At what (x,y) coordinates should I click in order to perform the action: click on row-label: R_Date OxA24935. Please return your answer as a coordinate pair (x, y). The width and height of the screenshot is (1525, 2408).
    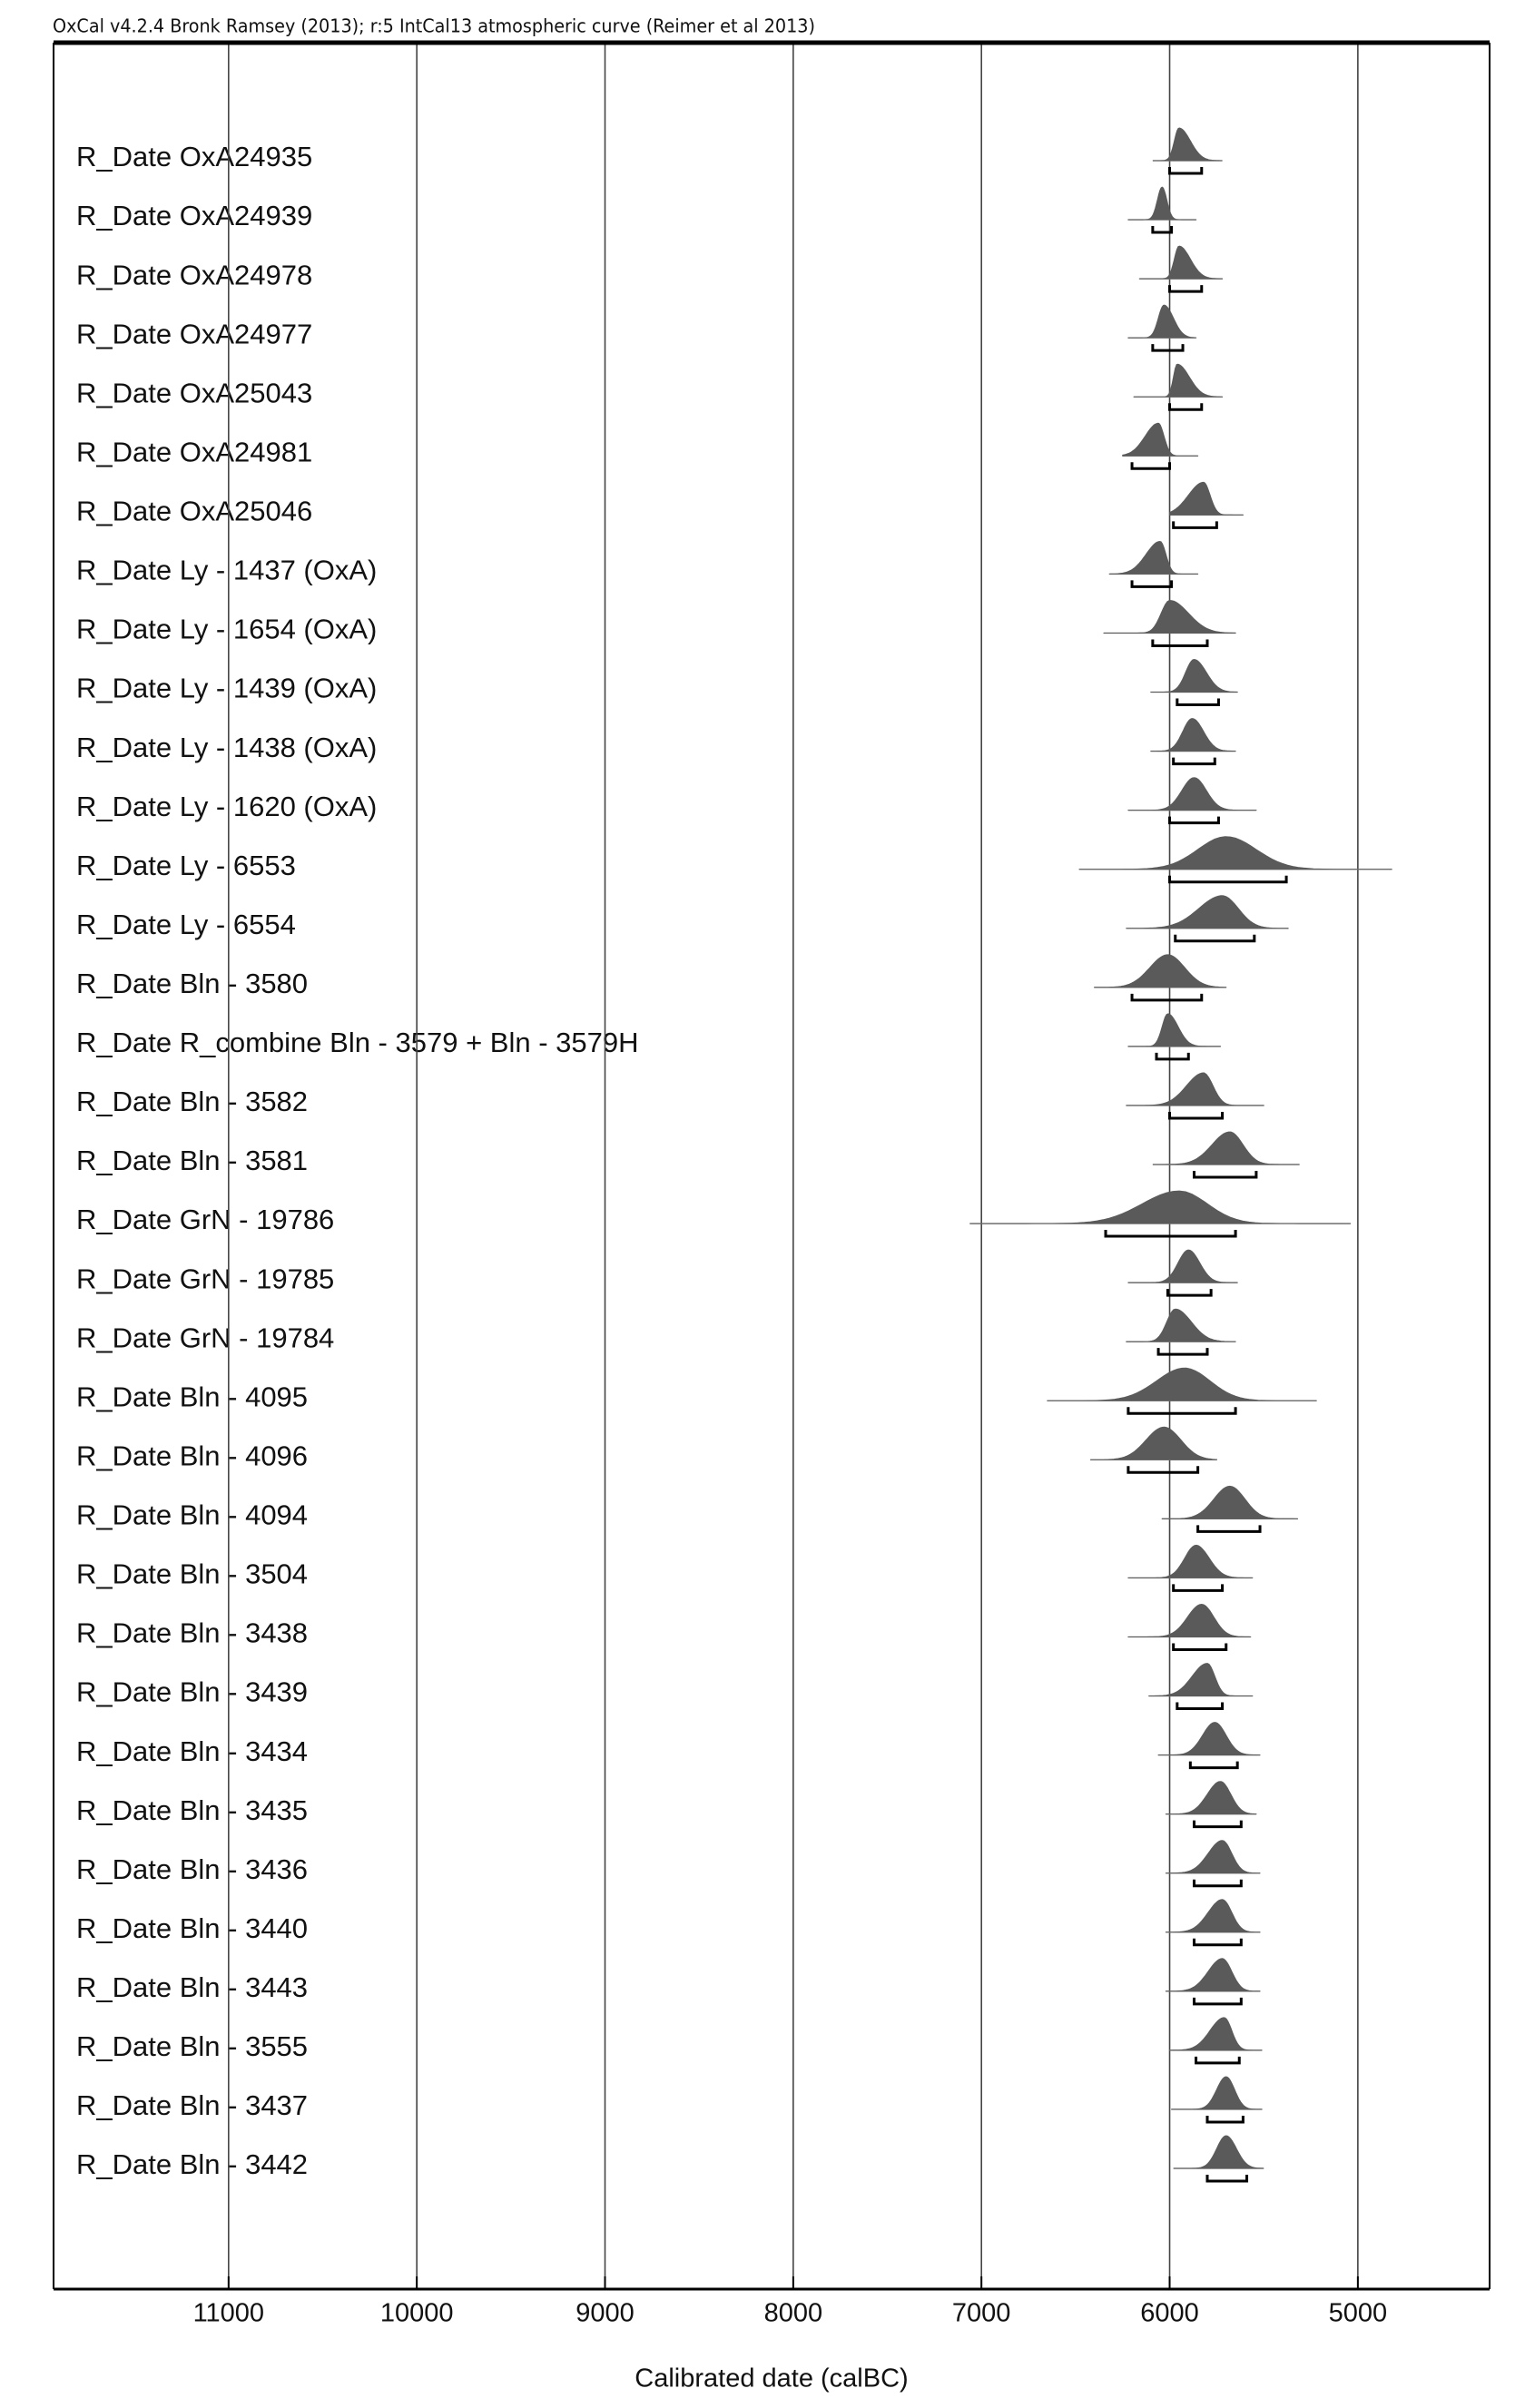
    Looking at the image, I should click on (194, 156).